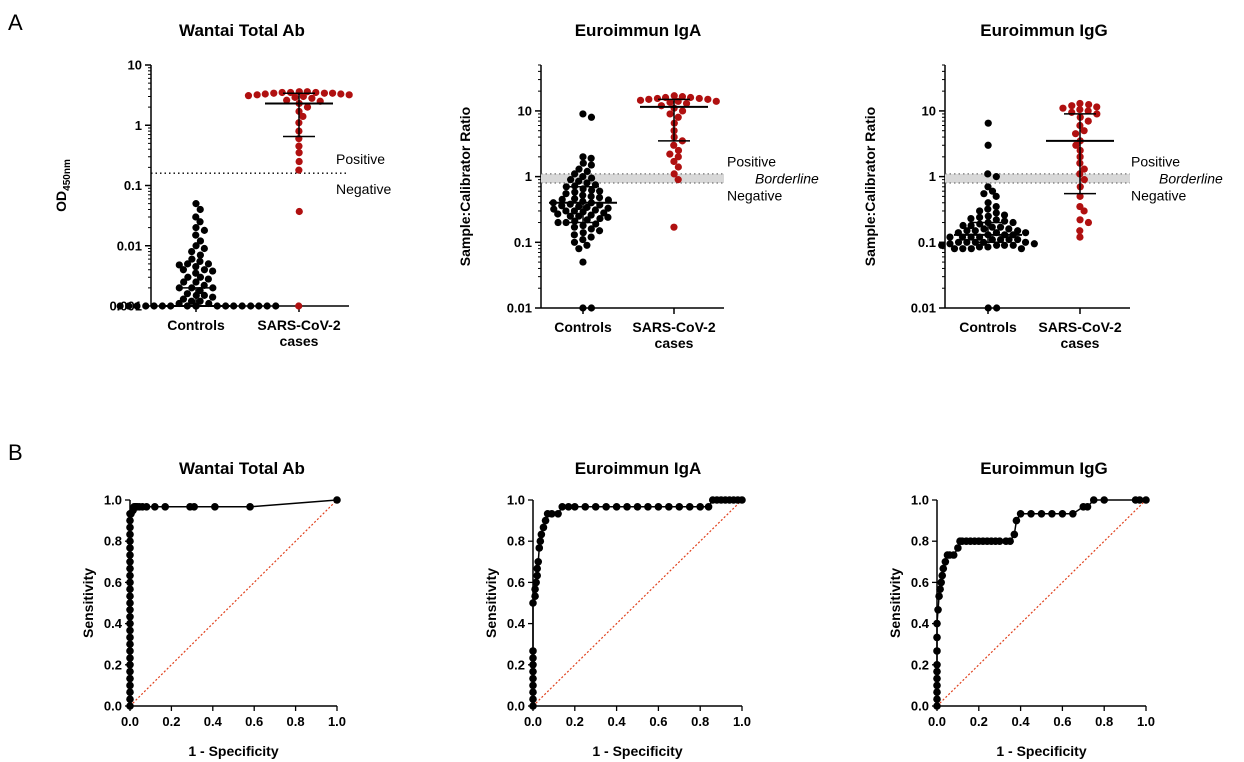 The image size is (1244, 762). Describe the element at coordinates (113, 664) in the screenshot. I see `y-tick-label: 0.2` at that location.